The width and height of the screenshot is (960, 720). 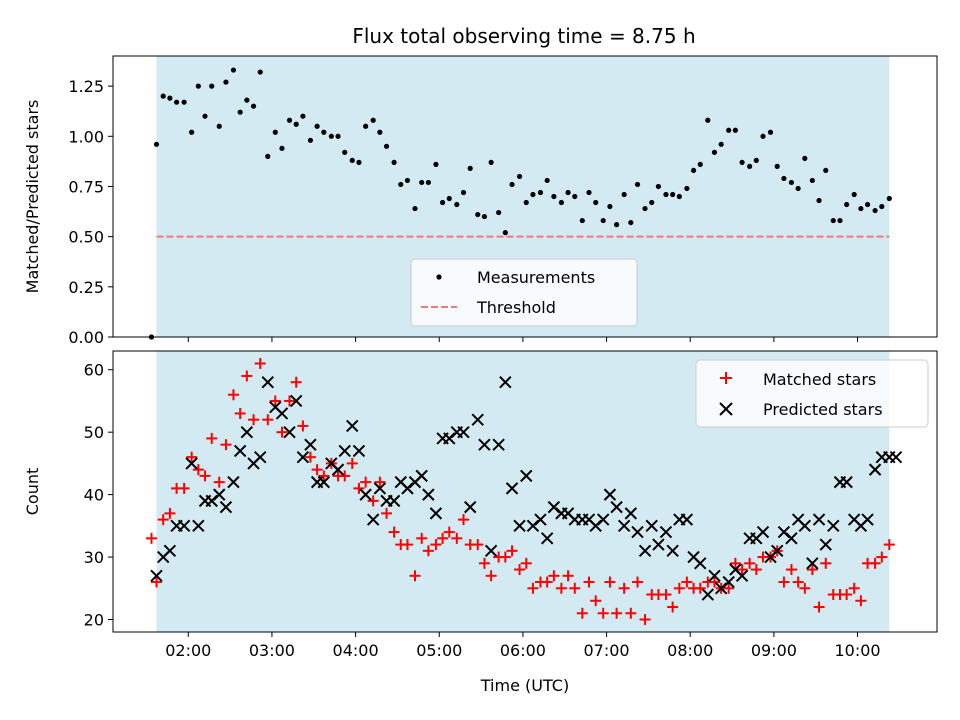 I want to click on counts-legend: Matched stars Predicted stars, so click(x=812, y=393).